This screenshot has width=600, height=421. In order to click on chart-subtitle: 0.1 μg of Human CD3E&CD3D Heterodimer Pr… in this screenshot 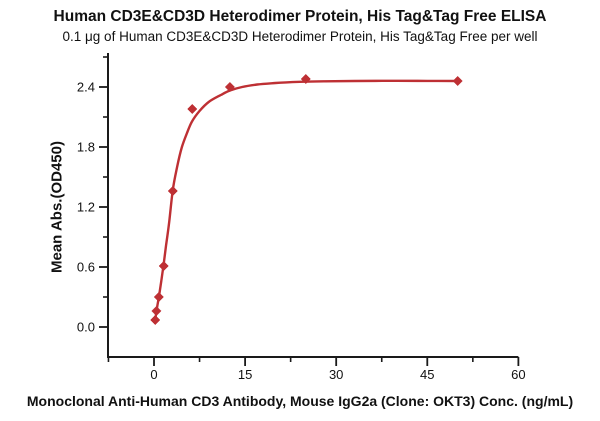, I will do `click(300, 36)`.